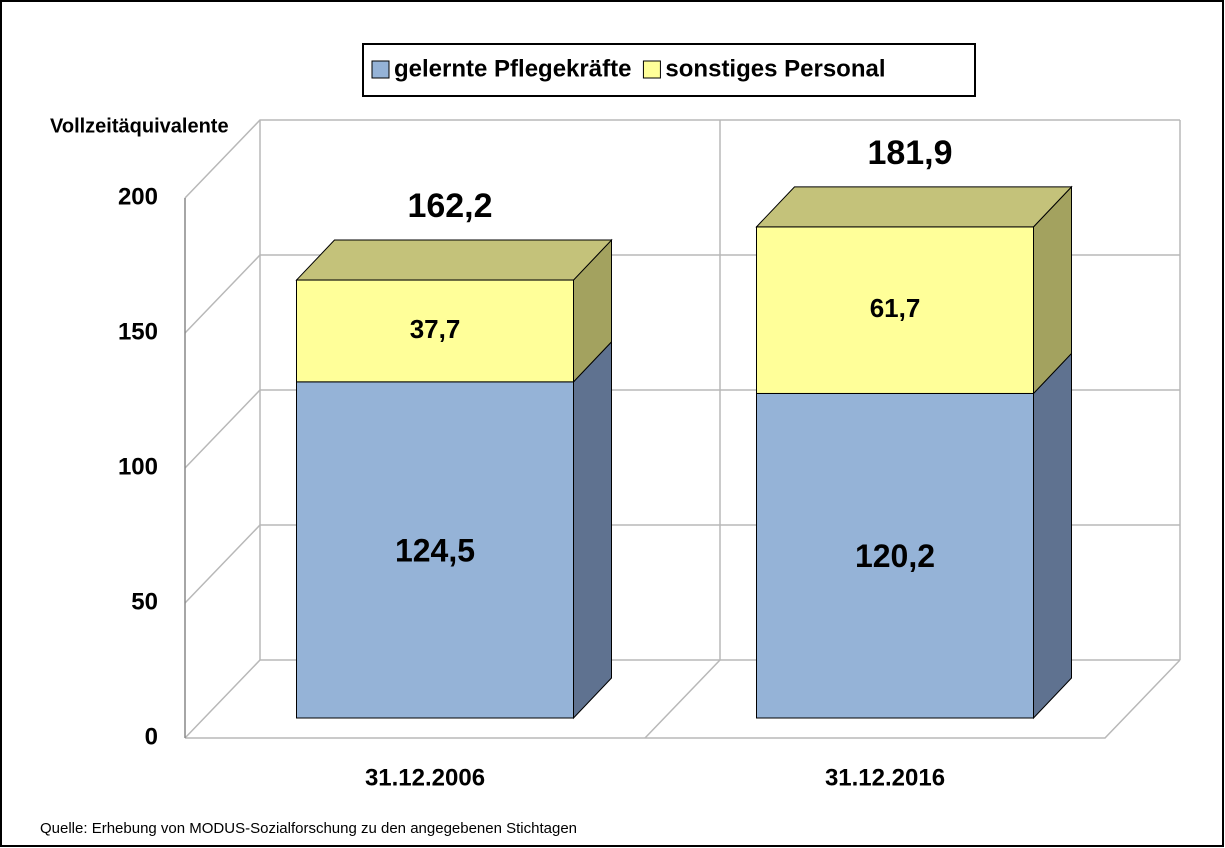  What do you see at coordinates (151, 736) in the screenshot?
I see `y-tick-label: 0` at bounding box center [151, 736].